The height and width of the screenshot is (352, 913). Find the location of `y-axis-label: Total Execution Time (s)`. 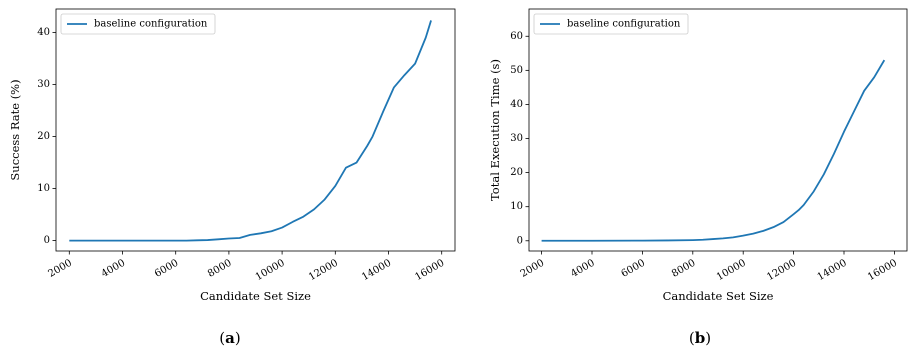

y-axis-label: Total Execution Time (s) is located at coordinates (495, 130).